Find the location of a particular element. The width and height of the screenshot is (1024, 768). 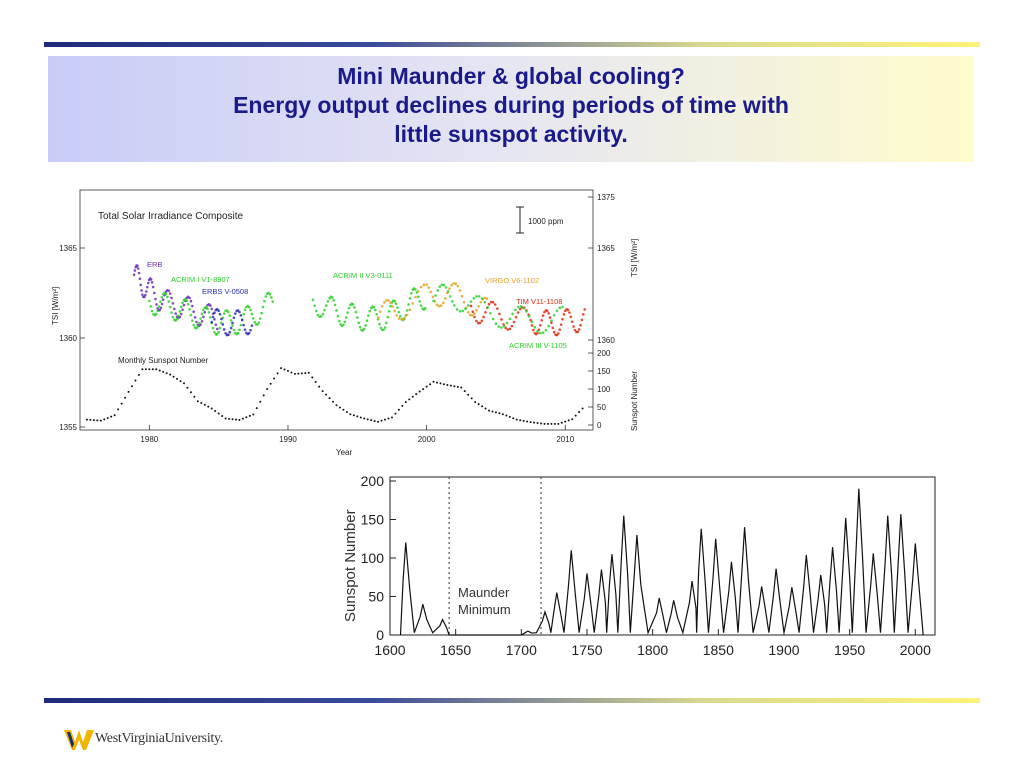

ss-x-tick-label: 1650 is located at coordinates (455, 650).